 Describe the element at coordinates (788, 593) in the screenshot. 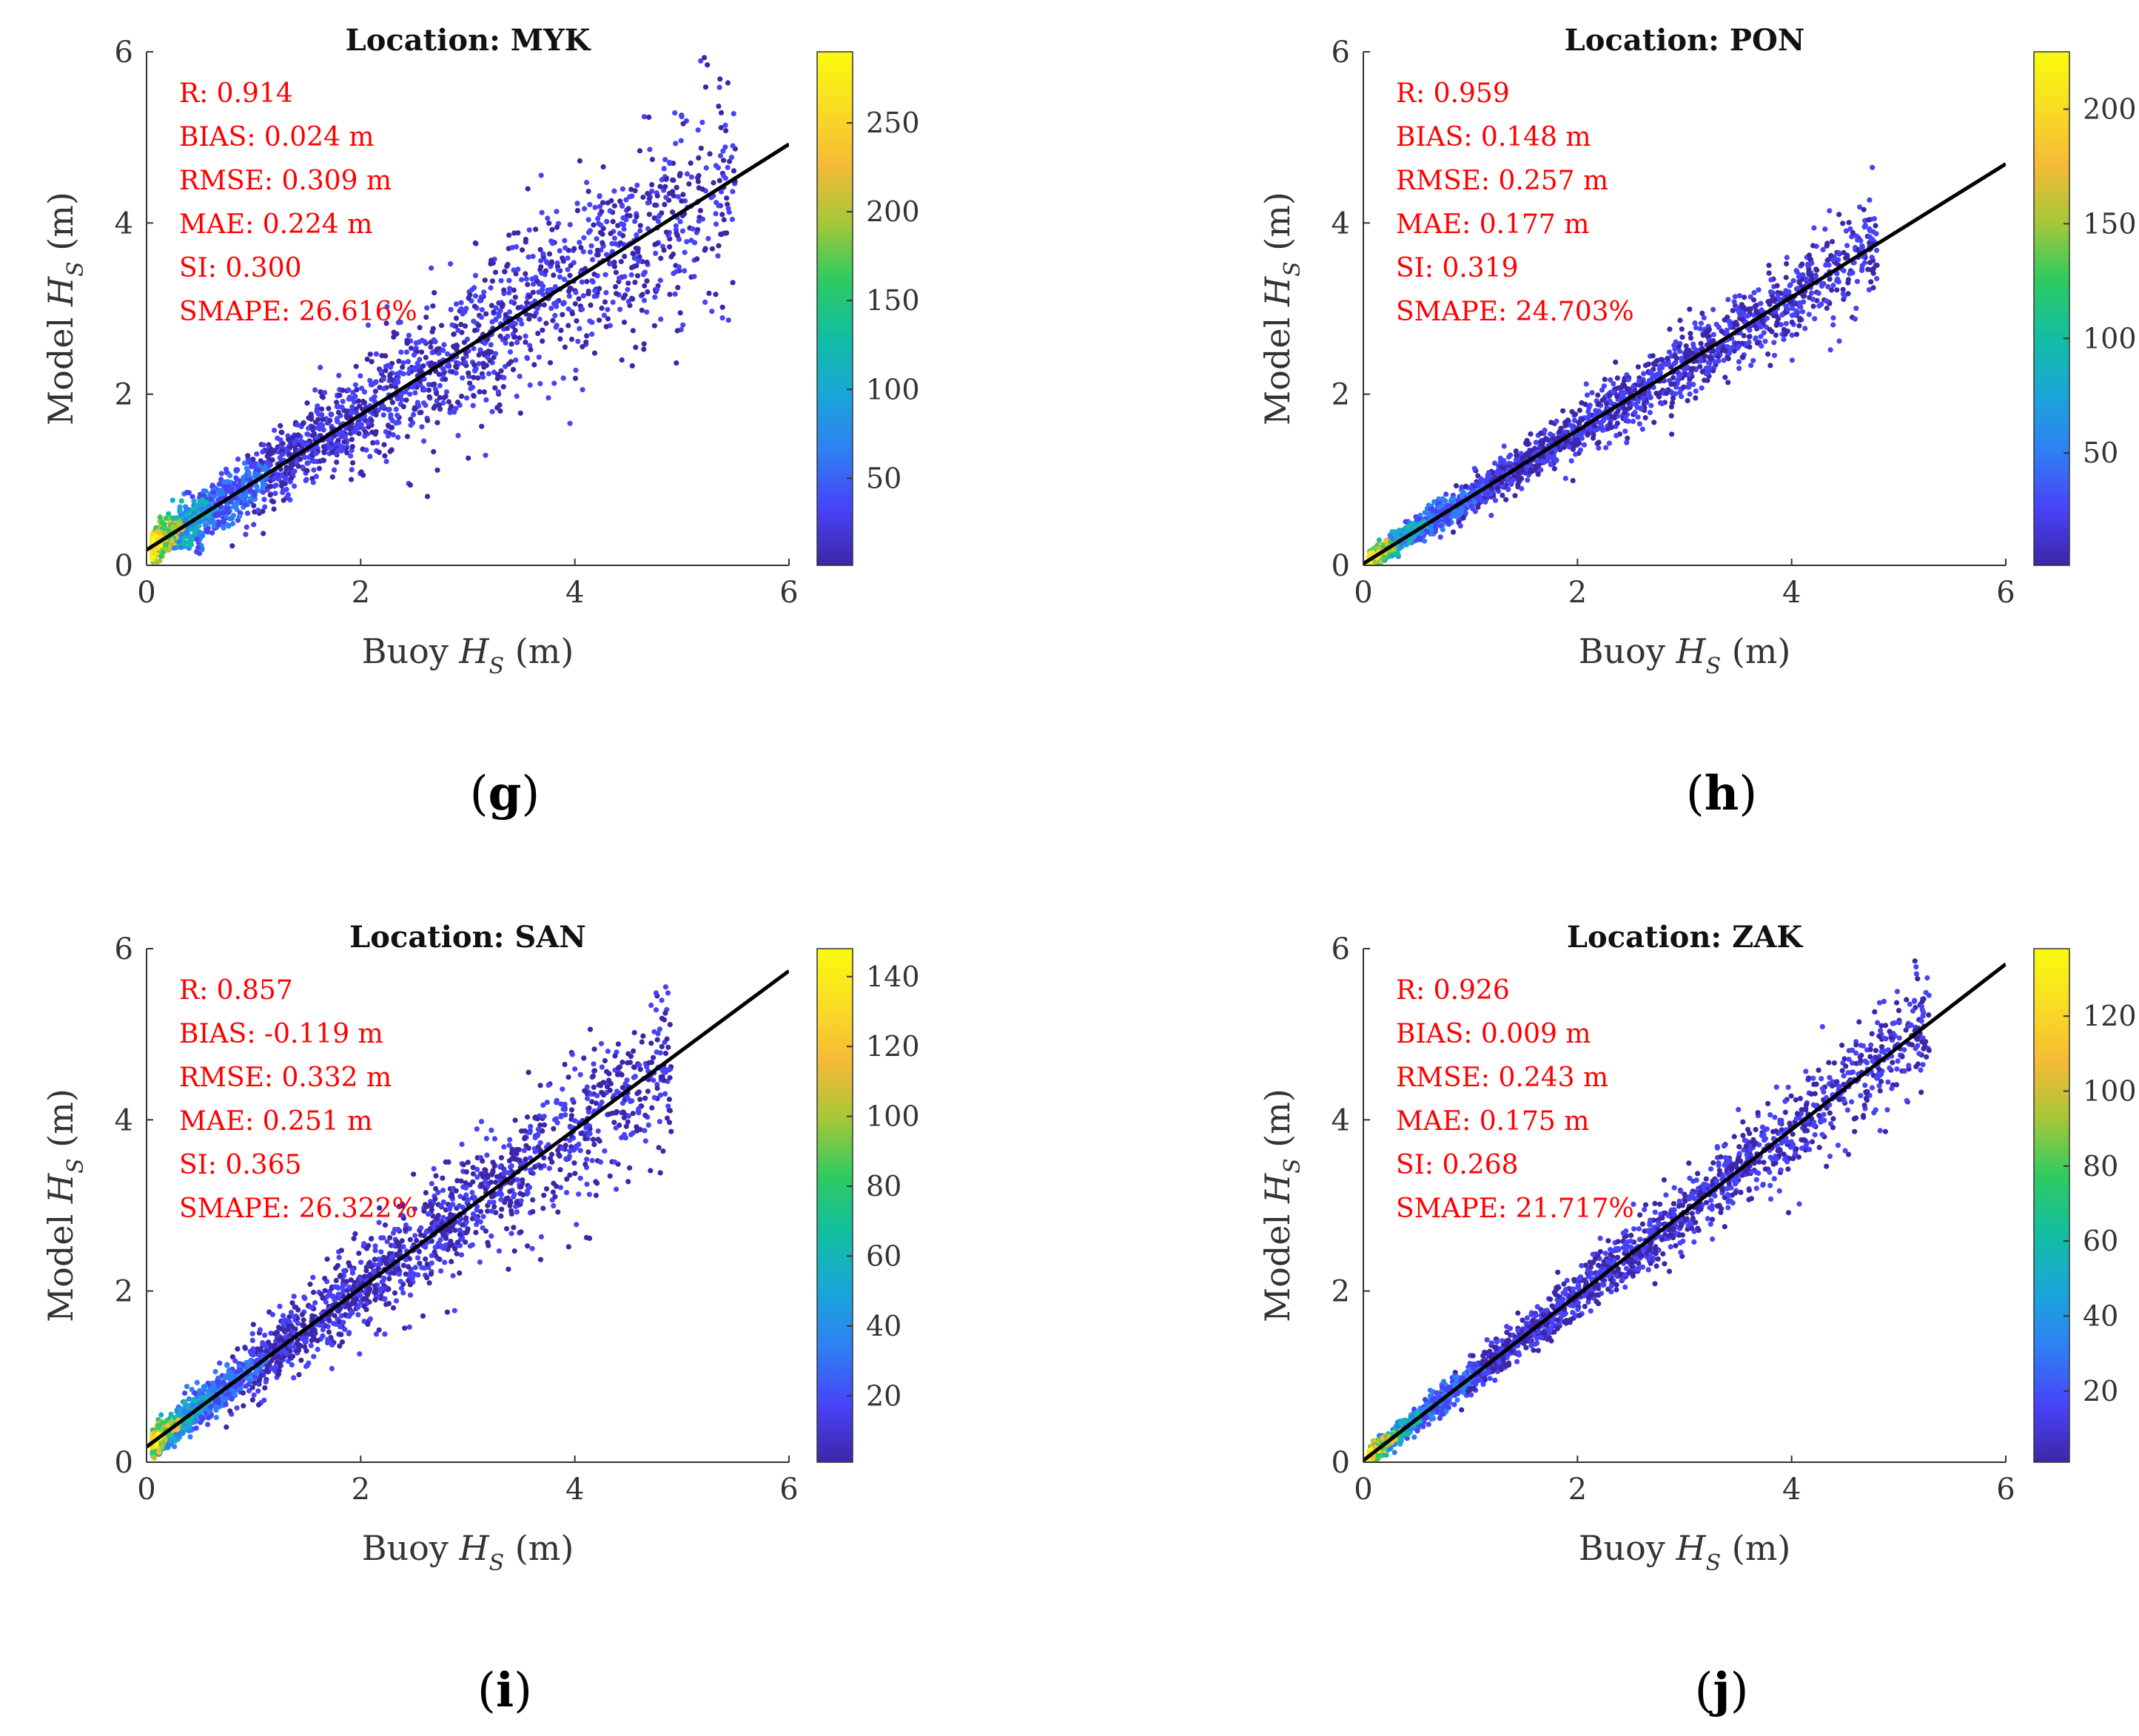

I see `x-tick-label: 6` at that location.